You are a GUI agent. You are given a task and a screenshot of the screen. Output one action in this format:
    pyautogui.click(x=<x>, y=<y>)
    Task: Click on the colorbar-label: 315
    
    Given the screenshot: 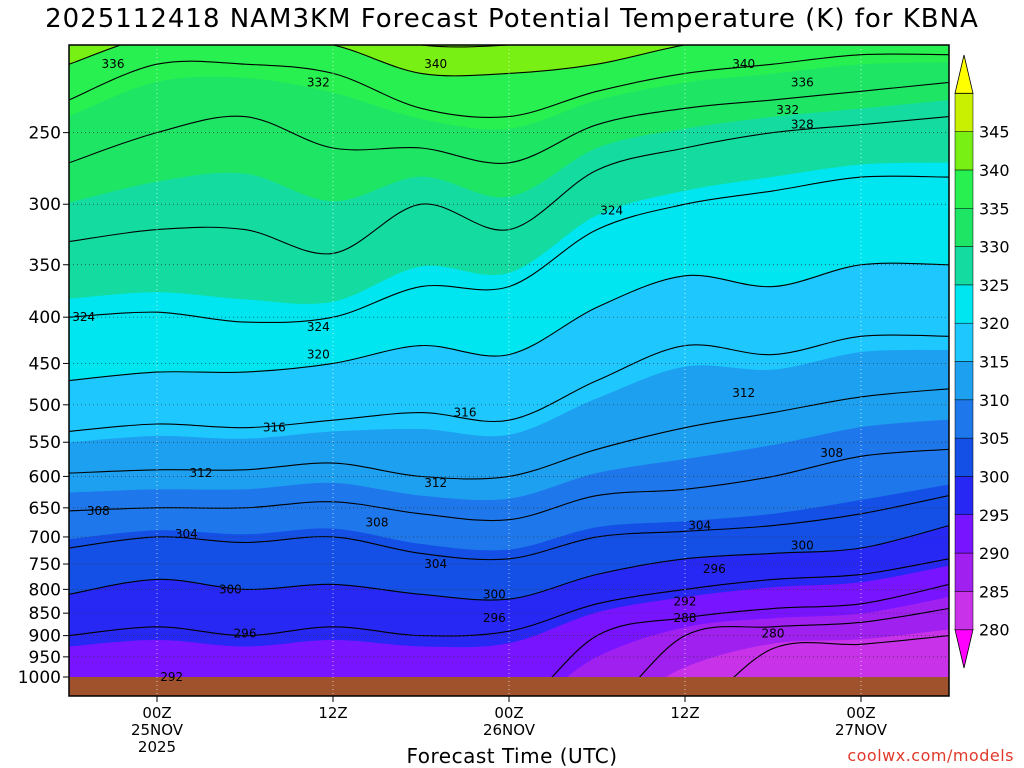 What is the action you would take?
    pyautogui.click(x=994, y=362)
    